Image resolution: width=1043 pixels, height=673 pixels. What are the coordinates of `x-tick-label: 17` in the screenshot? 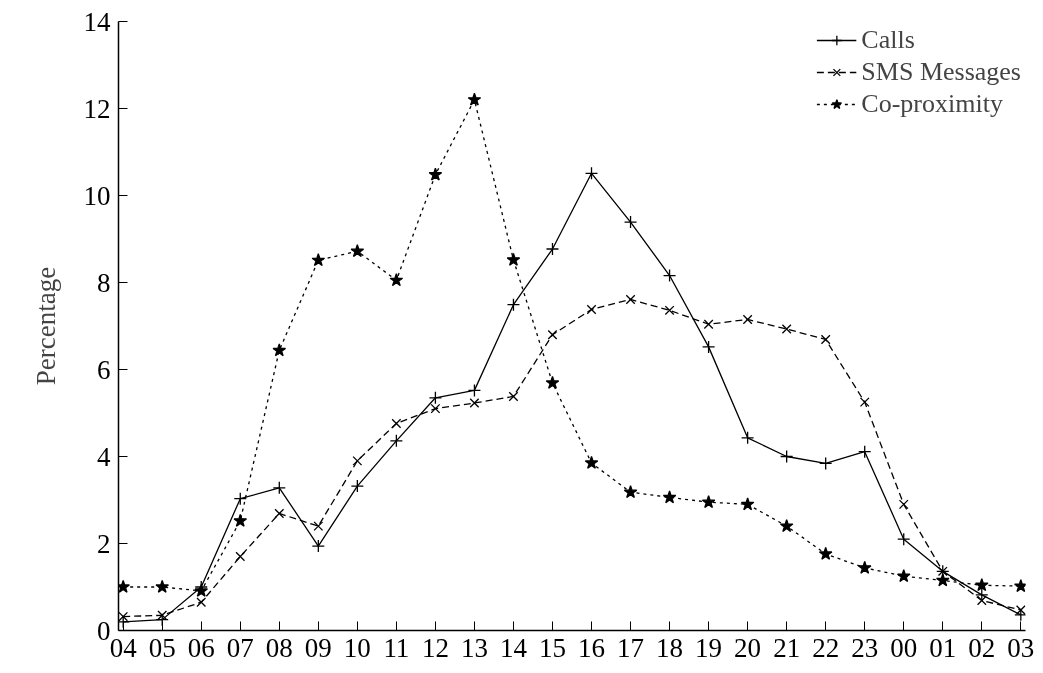 It's located at (631, 647).